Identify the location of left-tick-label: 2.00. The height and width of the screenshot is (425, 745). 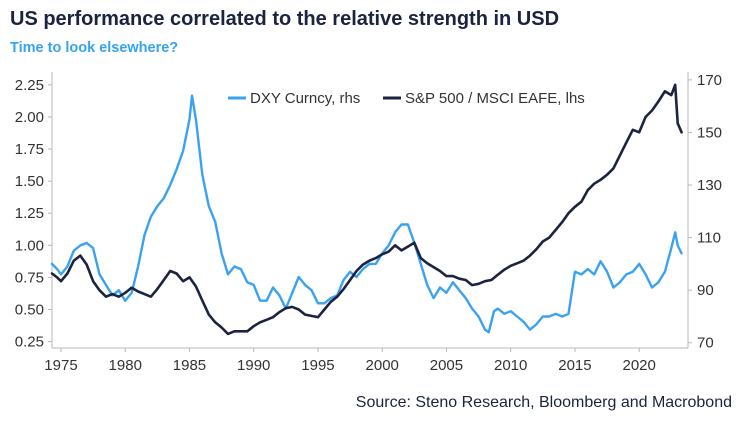
(29, 117).